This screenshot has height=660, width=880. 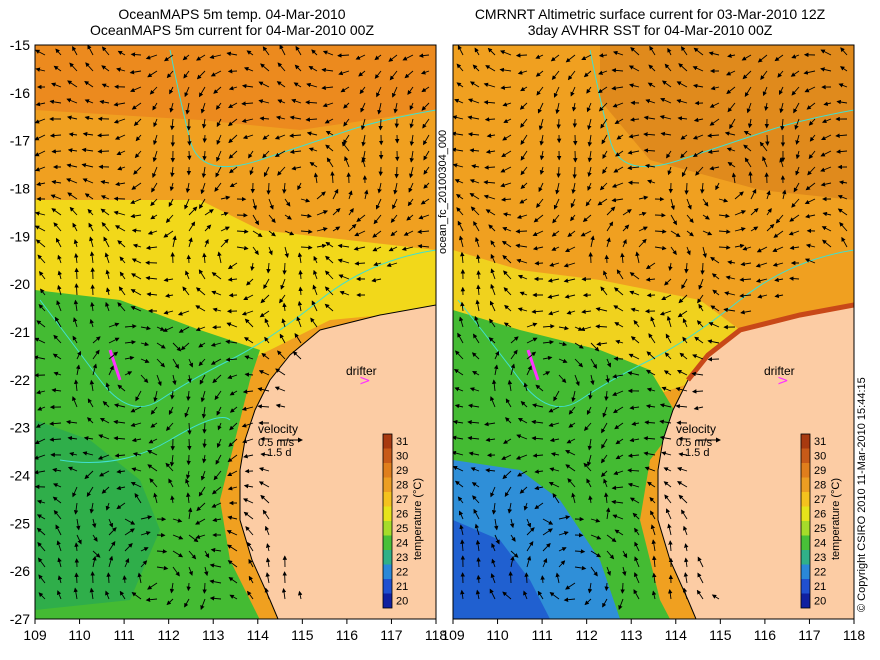 I want to click on right-drifter-track, so click(x=533, y=365).